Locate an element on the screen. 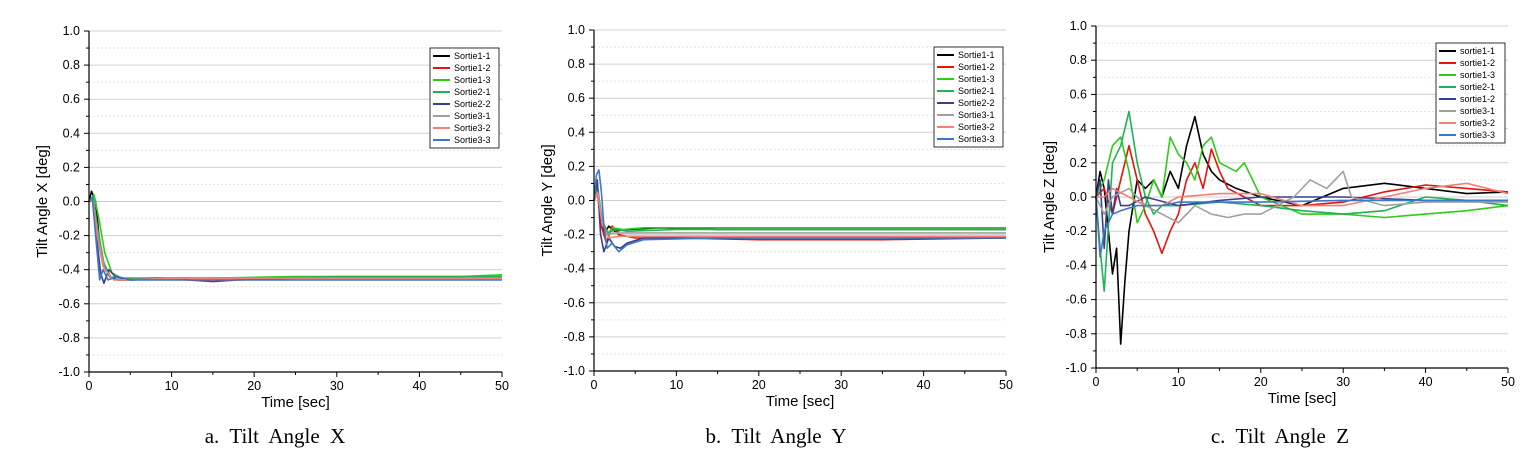 Image resolution: width=1533 pixels, height=463 pixels. legend-label: sortie1-3 is located at coordinates (1477, 75).